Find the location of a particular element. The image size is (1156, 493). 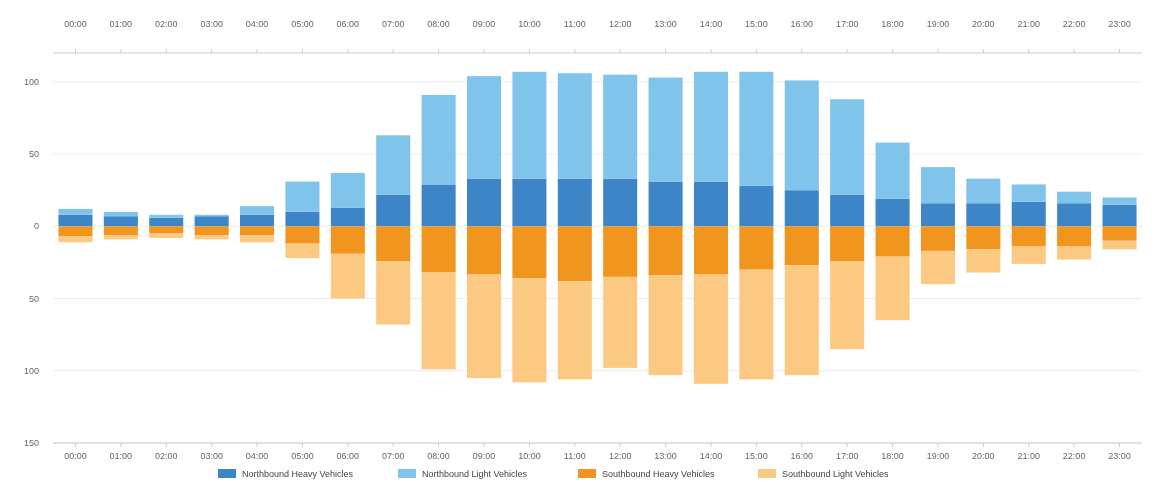

category-label: 14:00 is located at coordinates (711, 24).